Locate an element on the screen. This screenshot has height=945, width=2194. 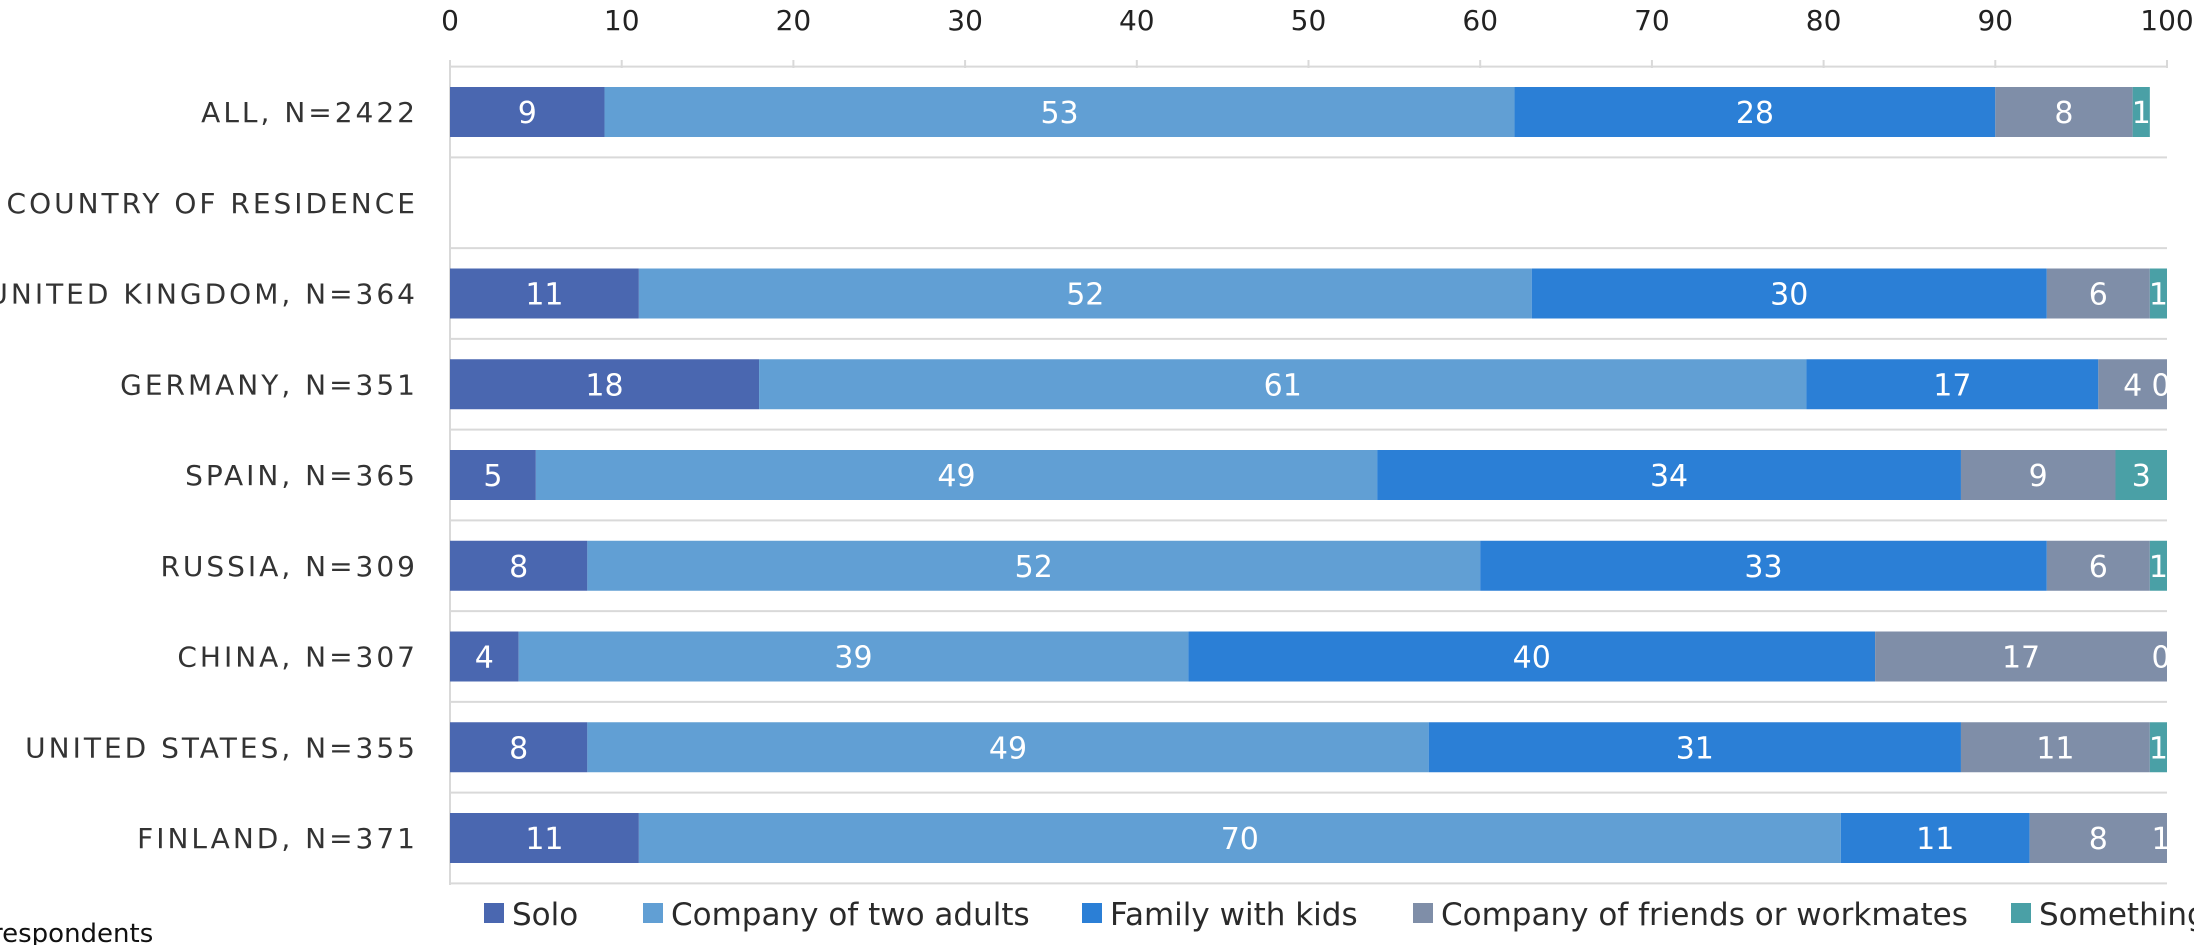
legend-item: Company of two adults is located at coordinates (836, 915).